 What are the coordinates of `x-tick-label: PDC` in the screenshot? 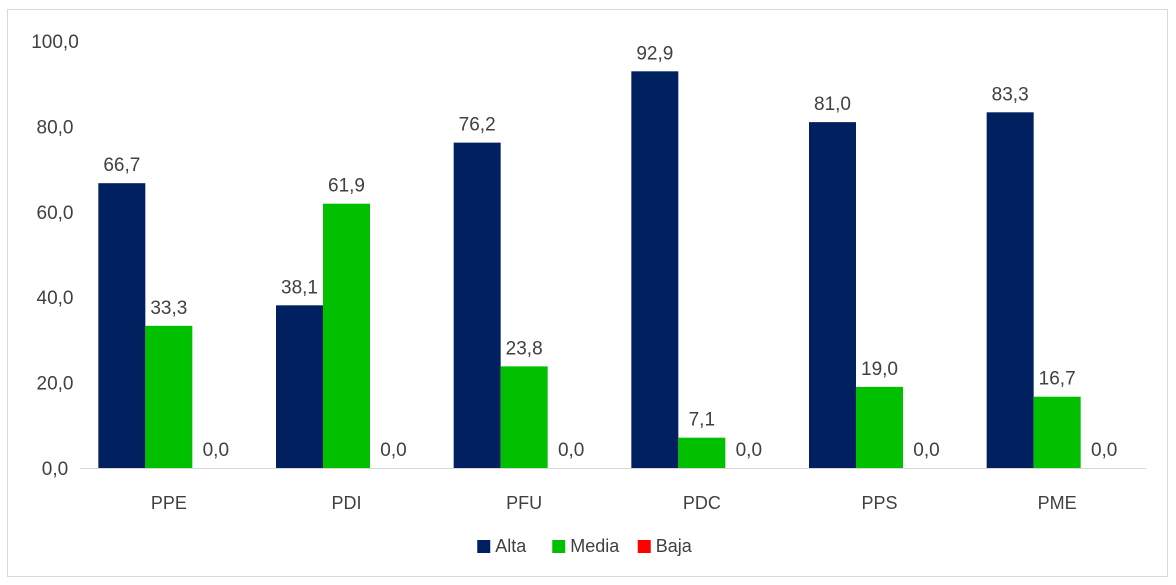 It's located at (702, 503).